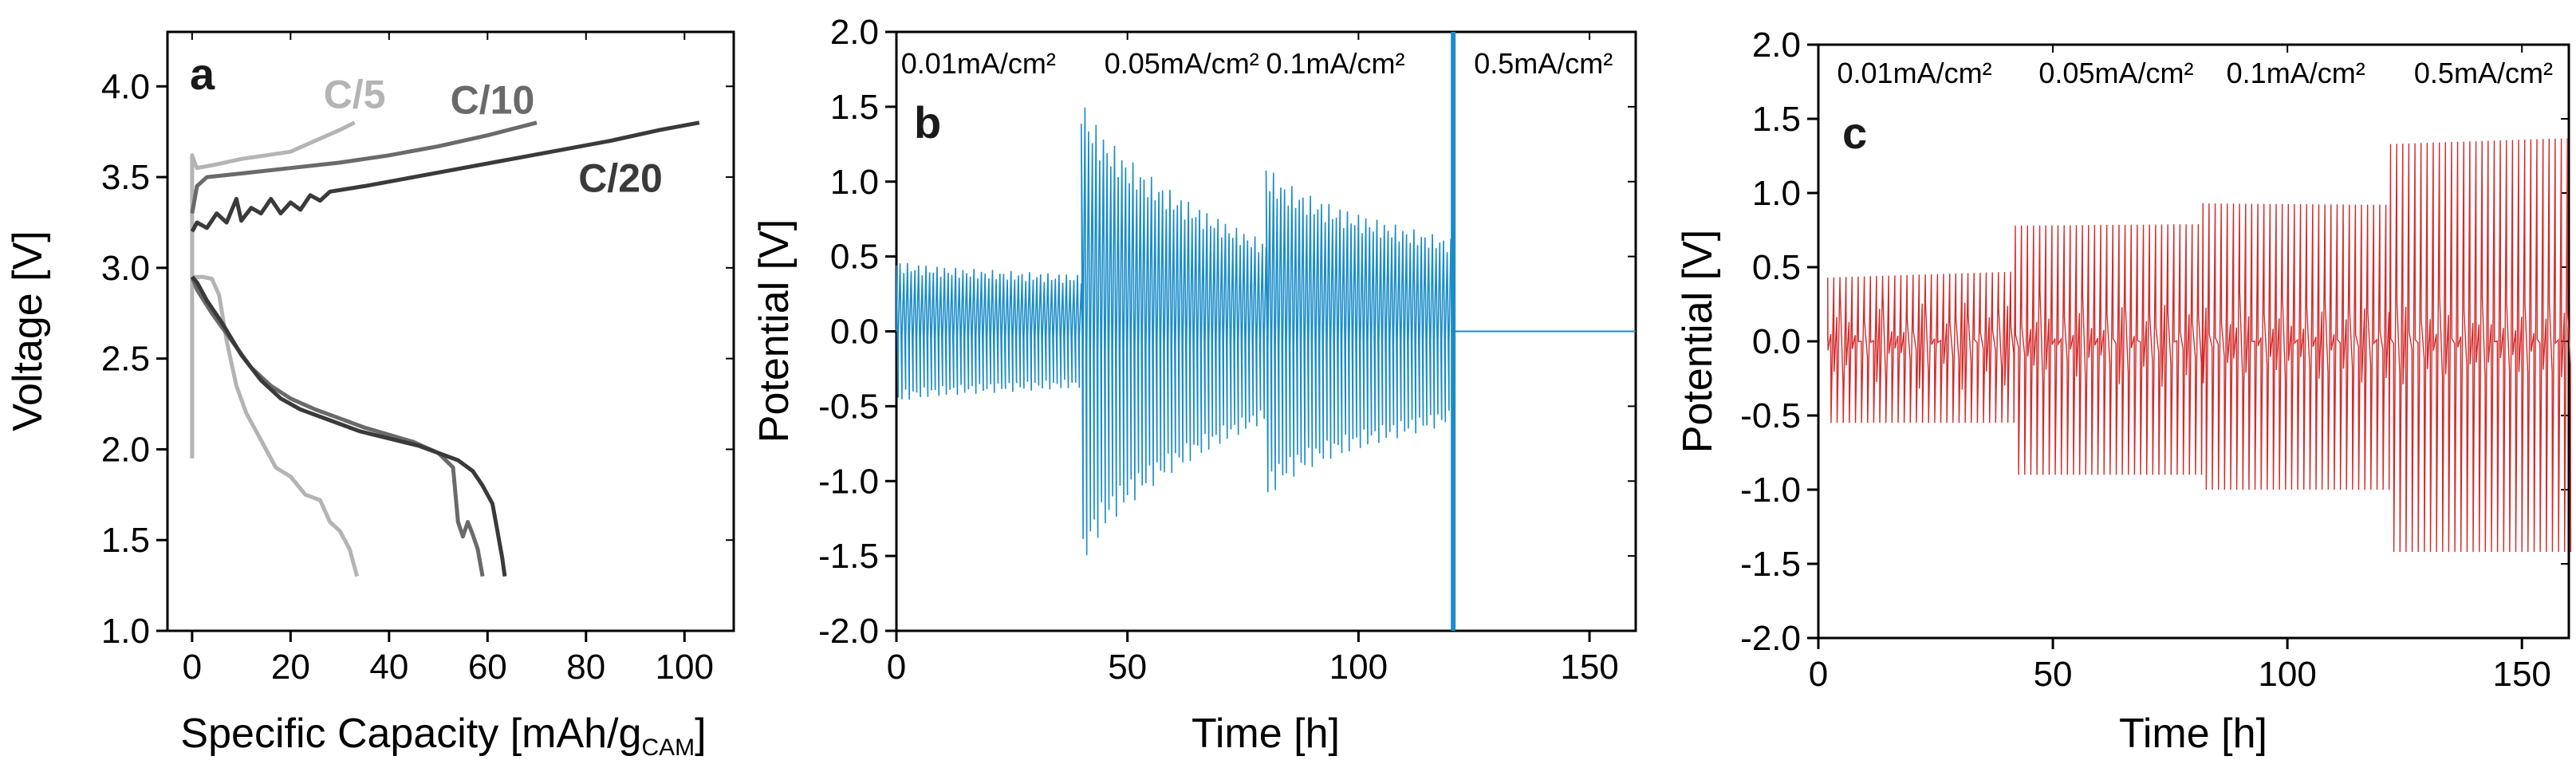 The width and height of the screenshot is (2576, 764). Describe the element at coordinates (2115, 73) in the screenshot. I see `current-density-label-c-1: 0.05mA/cm²` at that location.